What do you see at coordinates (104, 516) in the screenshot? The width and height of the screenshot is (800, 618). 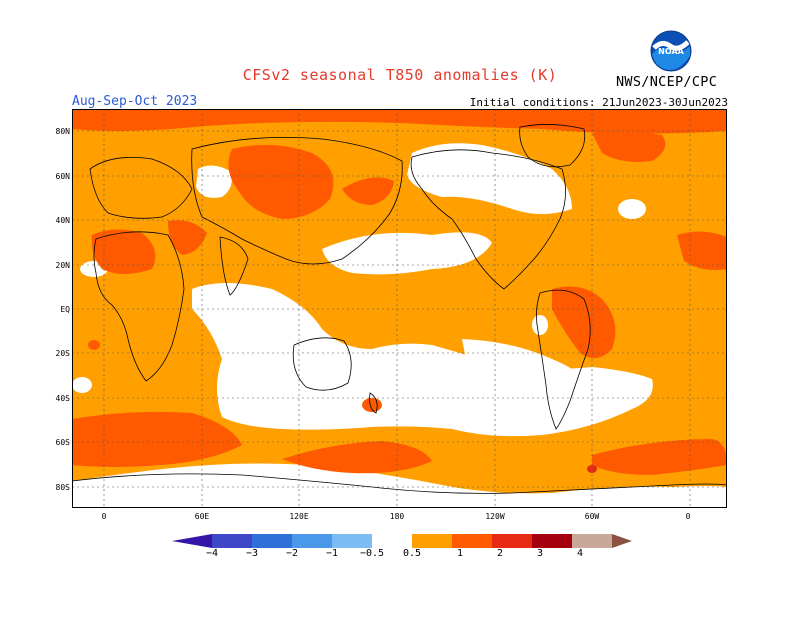 I see `lon-label-0-west: 0` at bounding box center [104, 516].